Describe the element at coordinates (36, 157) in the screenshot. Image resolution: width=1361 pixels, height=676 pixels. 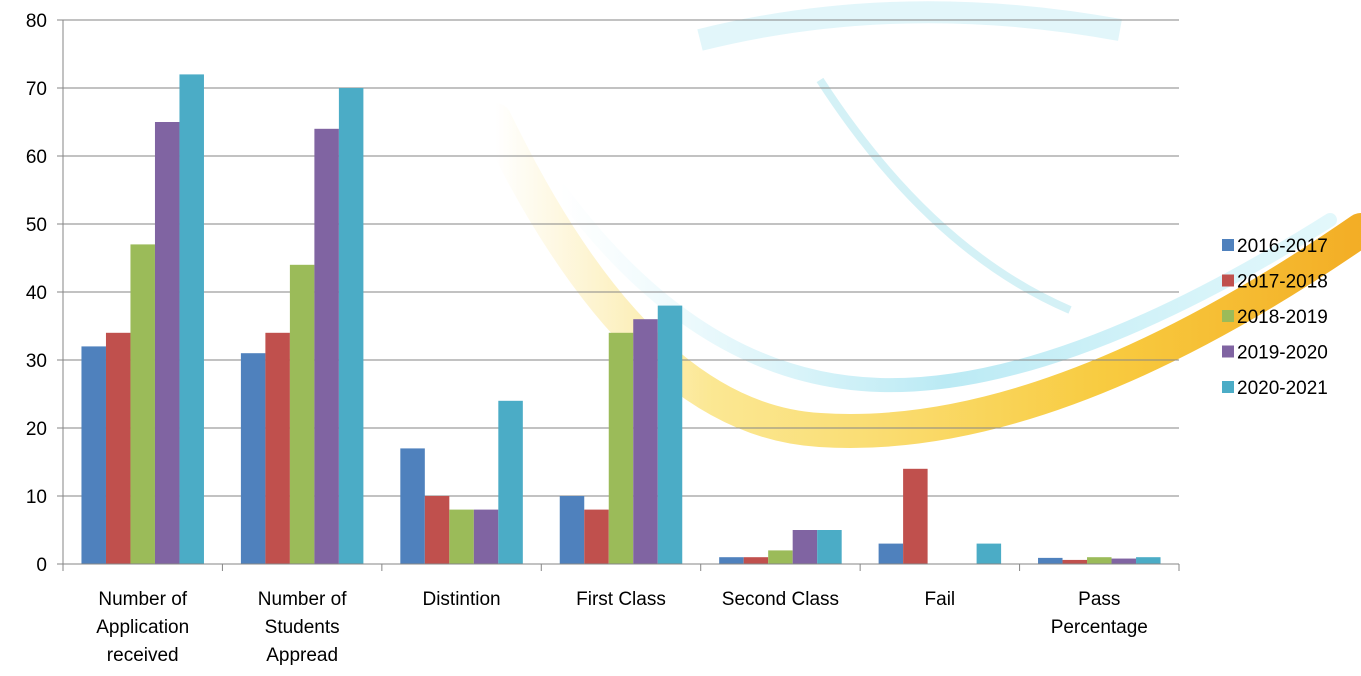
I see `y-tick-label: 60` at that location.